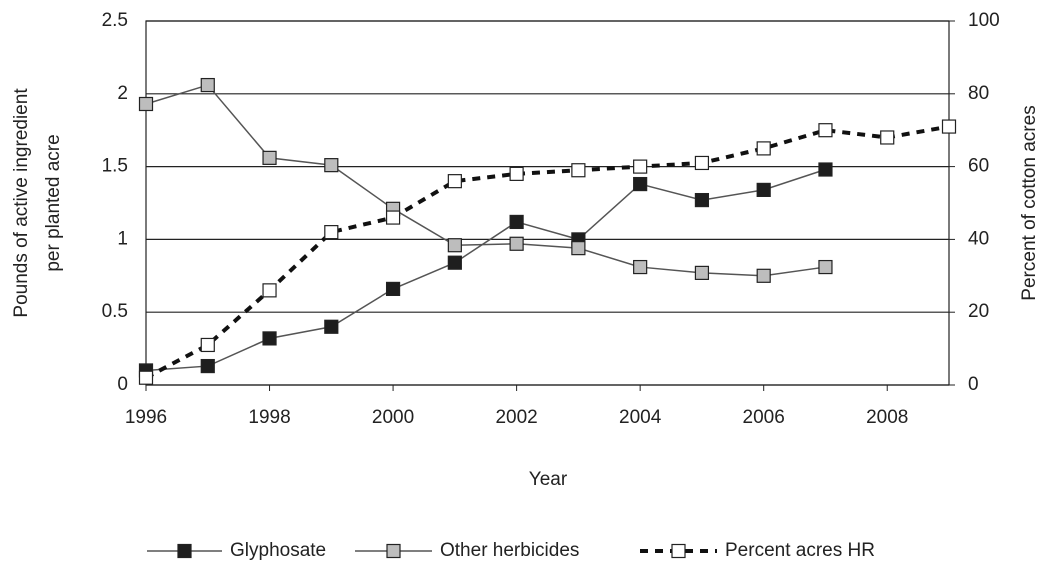 The width and height of the screenshot is (1043, 565). What do you see at coordinates (978, 238) in the screenshot?
I see `y2-tick-label: 40` at bounding box center [978, 238].